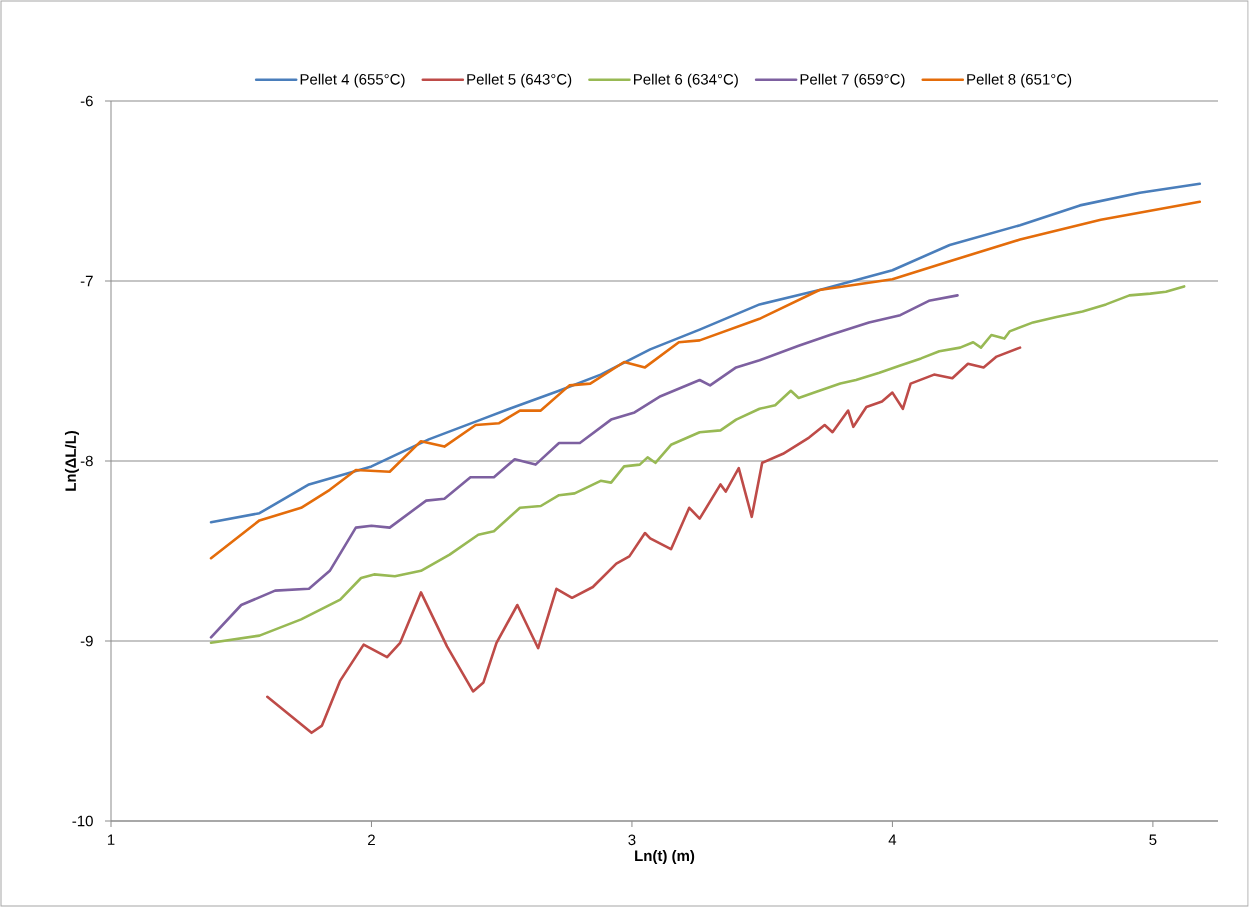 The width and height of the screenshot is (1249, 907). I want to click on x-tick-label: 1, so click(111, 839).